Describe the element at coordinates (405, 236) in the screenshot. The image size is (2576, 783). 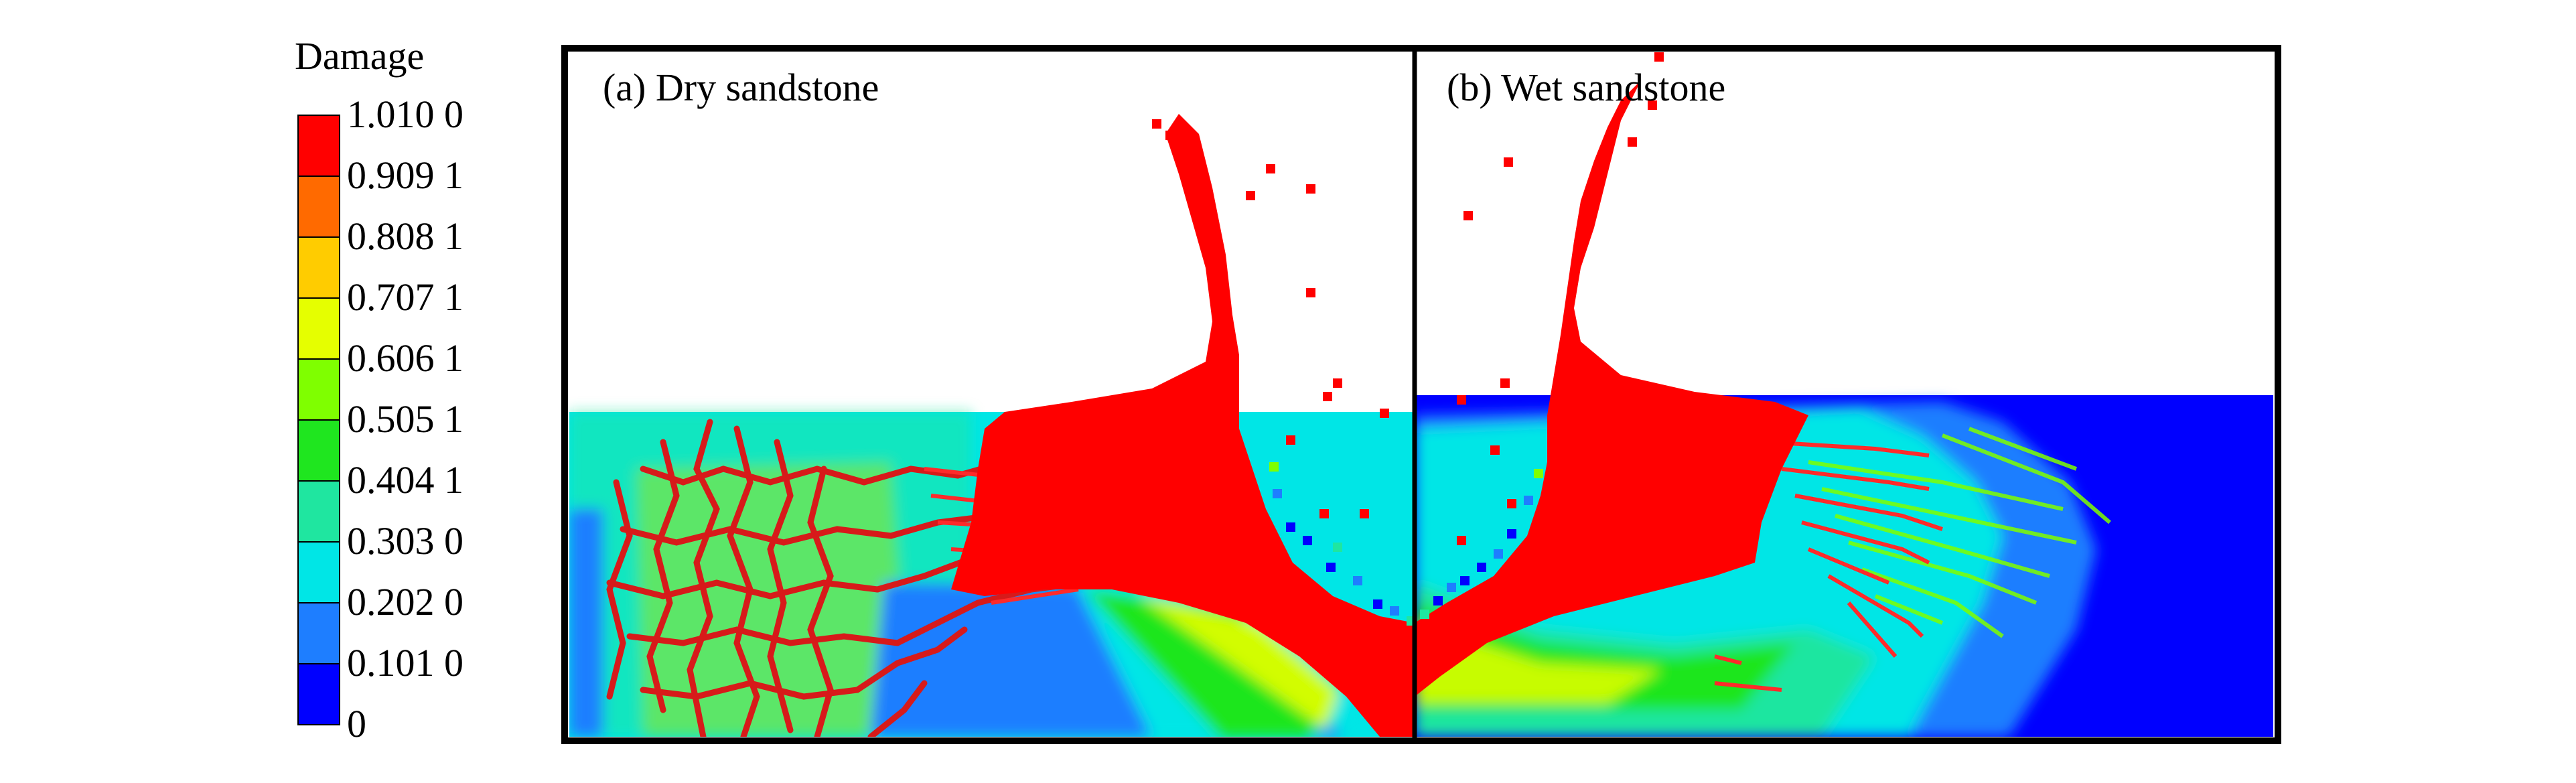
I see `colorbar-tick-label: 0.808 1` at that location.